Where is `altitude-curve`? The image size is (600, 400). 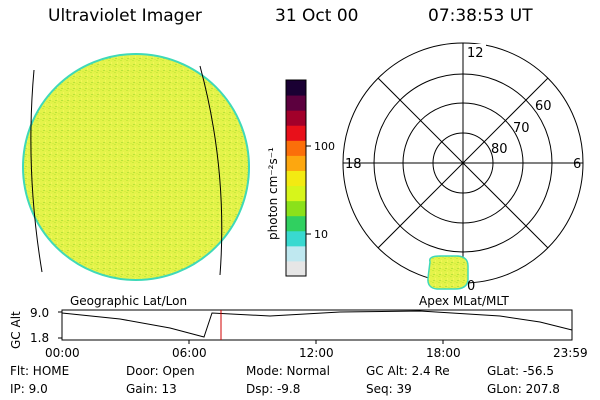 altitude-curve is located at coordinates (317, 324).